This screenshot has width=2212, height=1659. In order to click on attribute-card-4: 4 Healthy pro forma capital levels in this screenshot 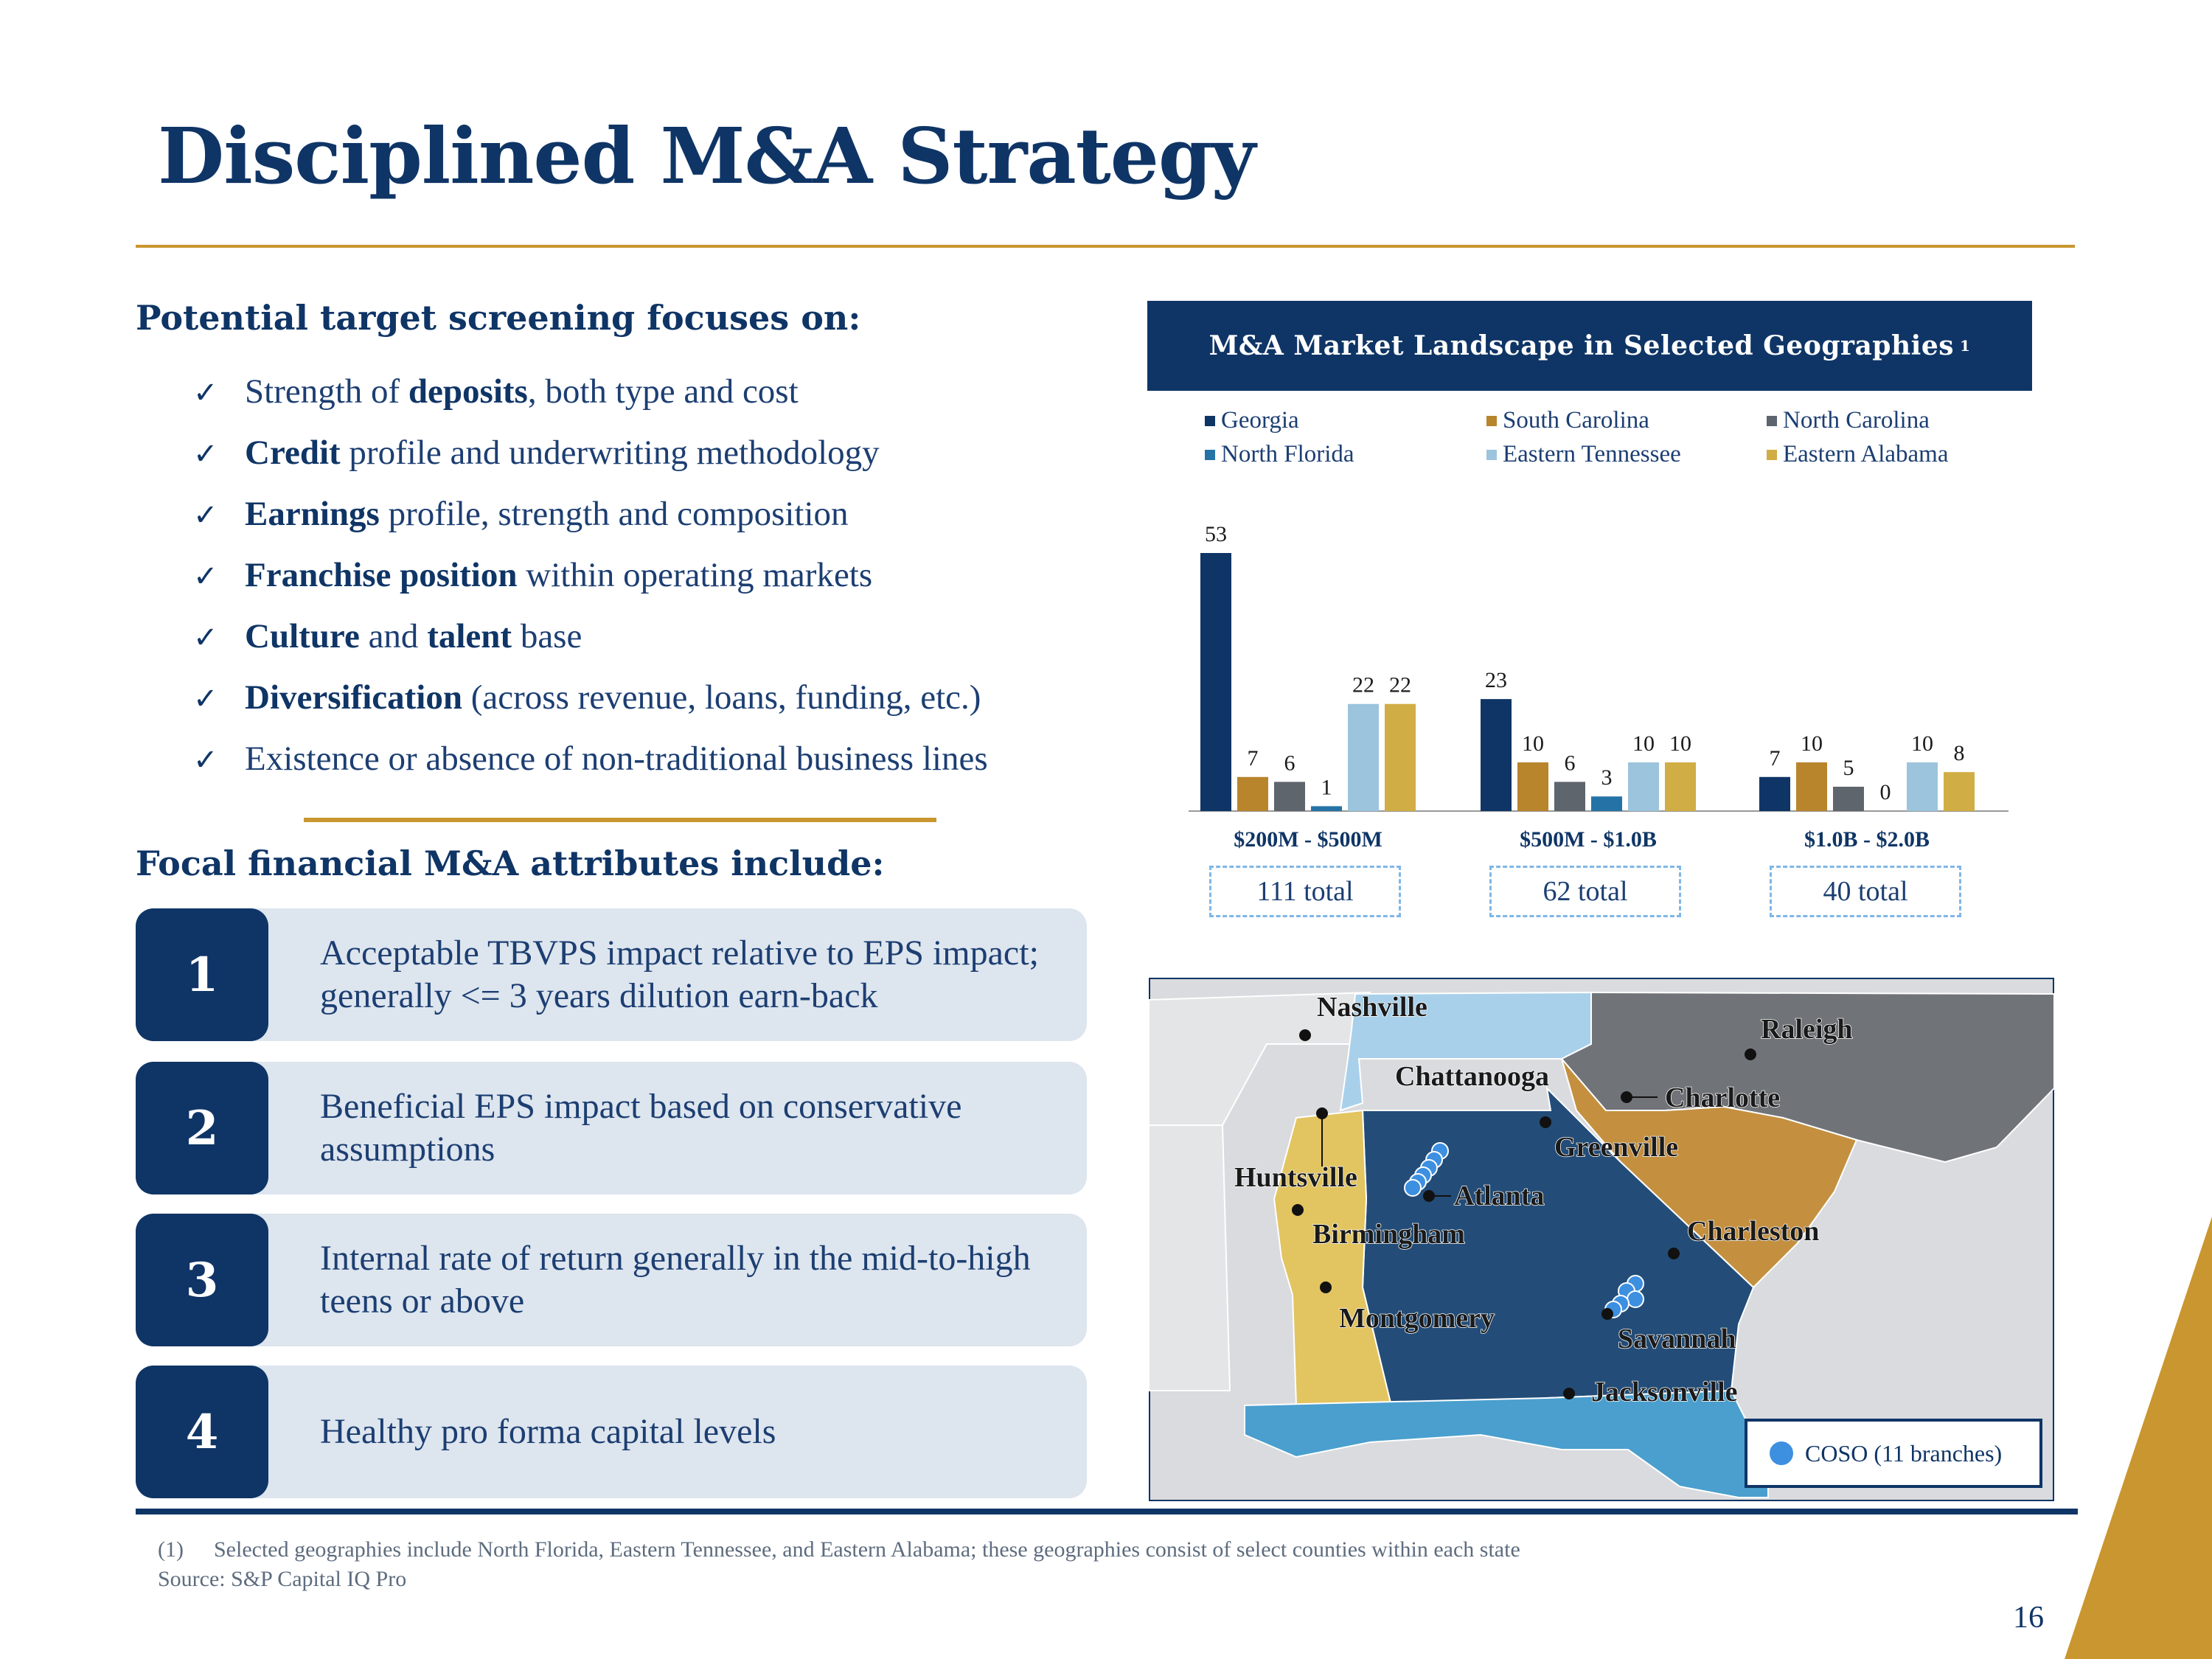, I will do `click(611, 1432)`.